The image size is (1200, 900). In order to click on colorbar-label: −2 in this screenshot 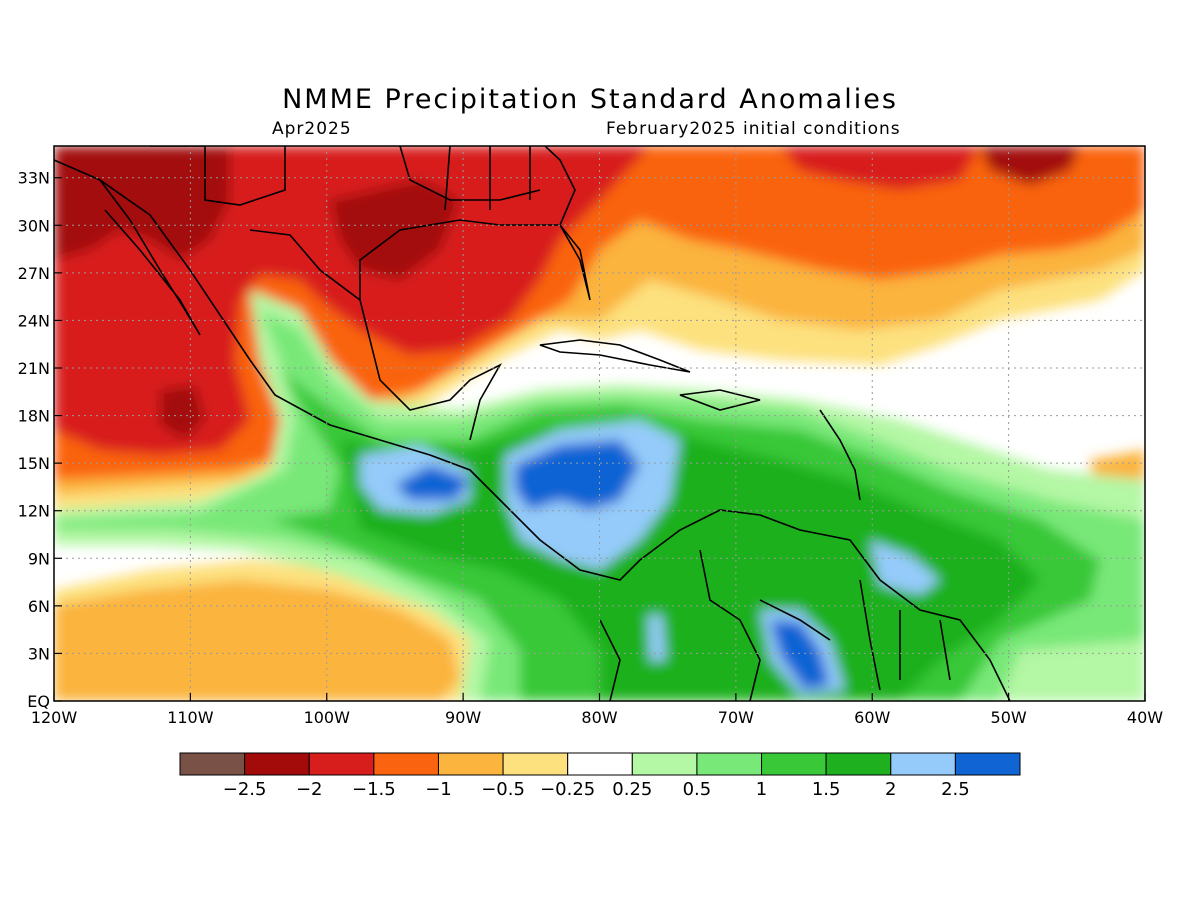, I will do `click(309, 789)`.